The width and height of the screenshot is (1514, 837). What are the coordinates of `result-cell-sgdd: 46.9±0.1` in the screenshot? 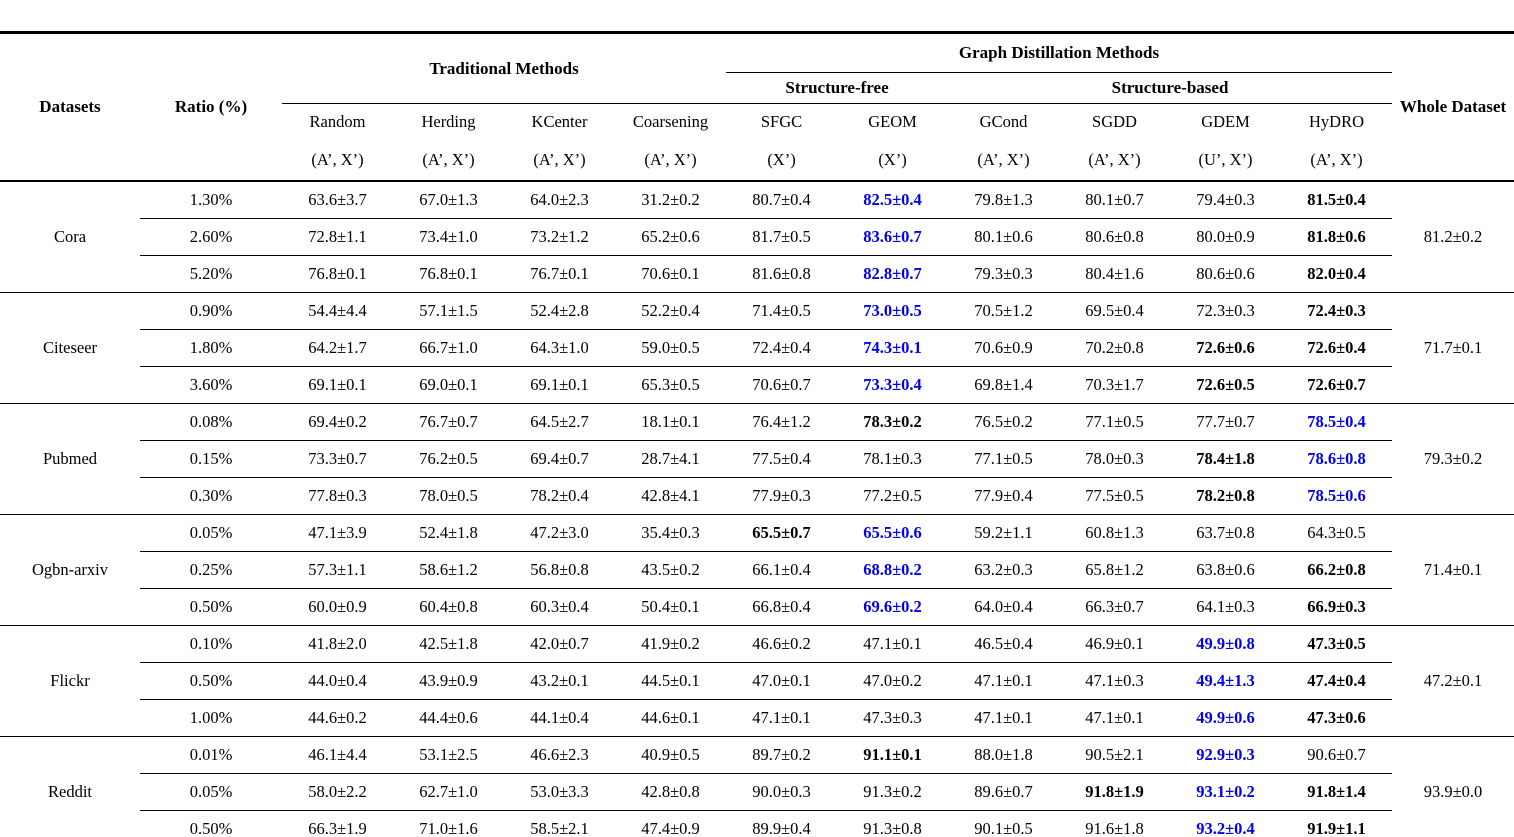 It's located at (1115, 644).